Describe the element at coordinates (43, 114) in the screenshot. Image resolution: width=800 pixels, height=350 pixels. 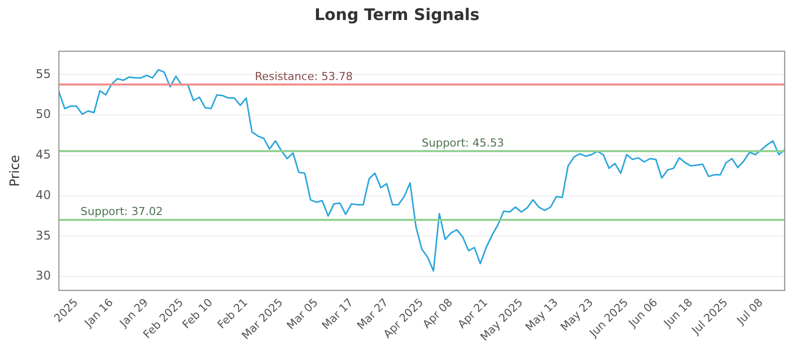
I see `y-tick-label: 50` at that location.